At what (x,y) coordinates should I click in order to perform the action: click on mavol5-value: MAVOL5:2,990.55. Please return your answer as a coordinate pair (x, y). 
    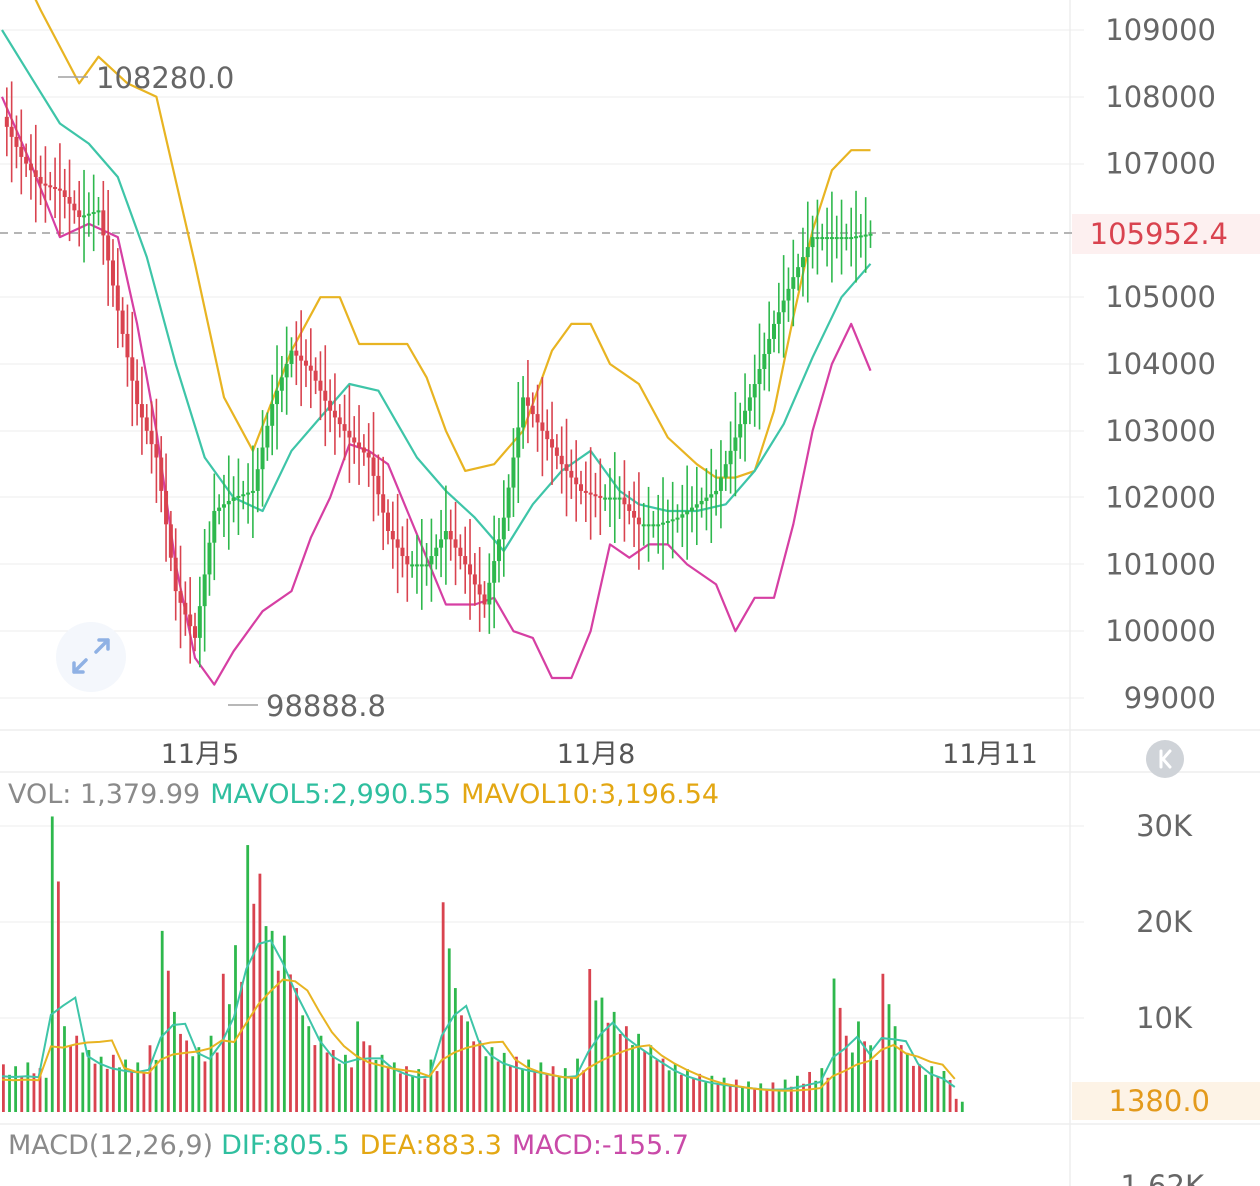
    Looking at the image, I should click on (331, 794).